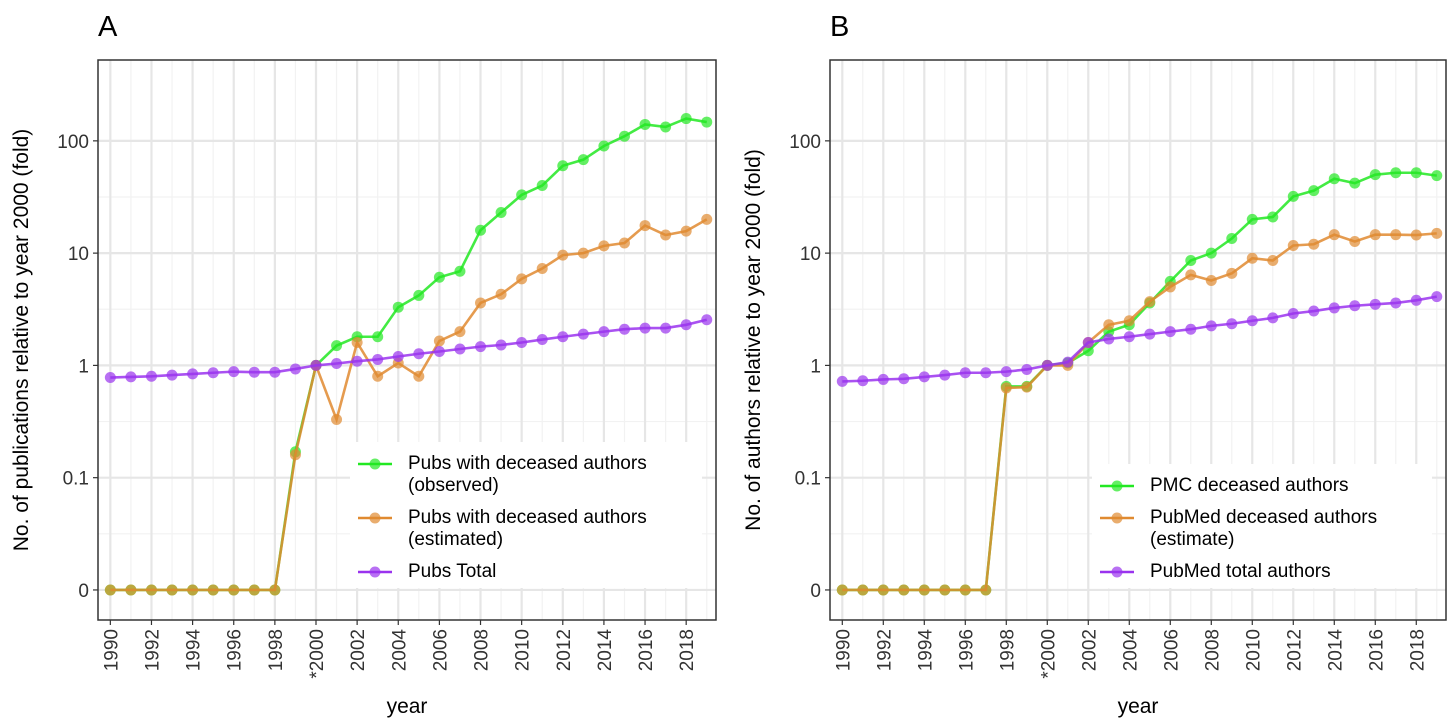 This screenshot has height=723, width=1451. I want to click on y-tick-label: 1, so click(815, 366).